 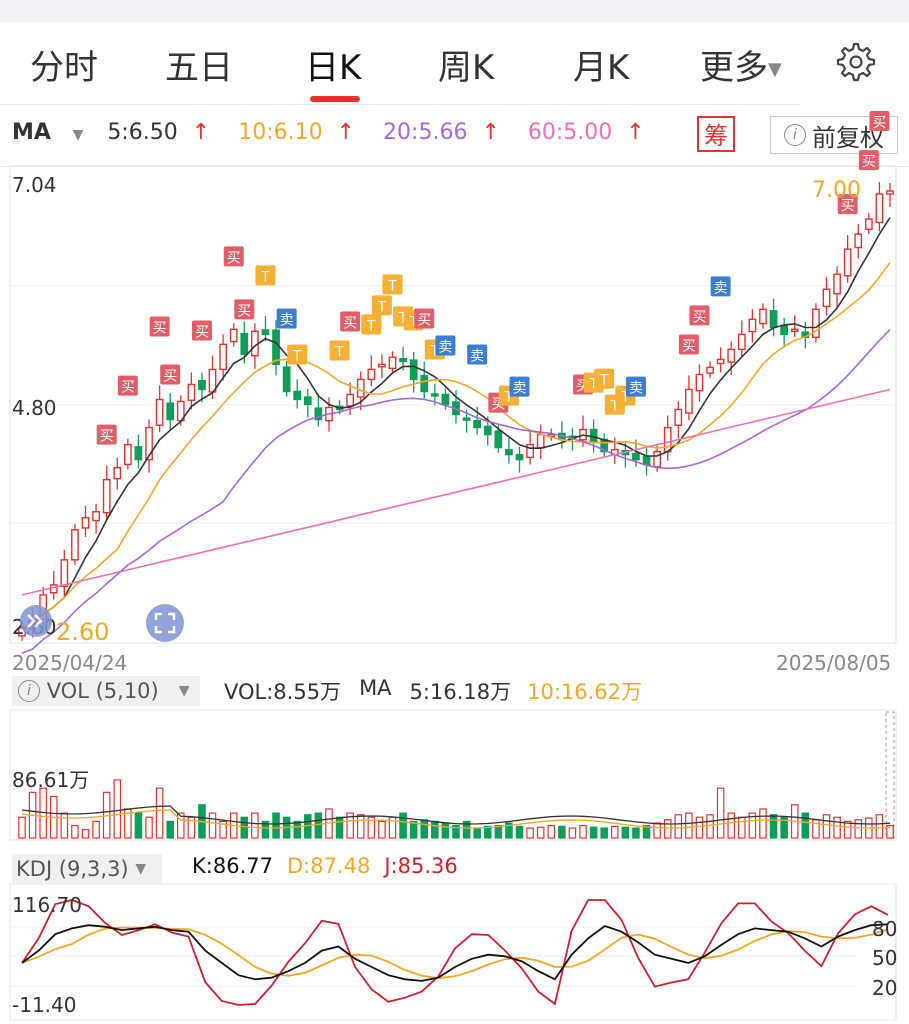 What do you see at coordinates (29, 691) in the screenshot?
I see `vol-info-icon: i` at bounding box center [29, 691].